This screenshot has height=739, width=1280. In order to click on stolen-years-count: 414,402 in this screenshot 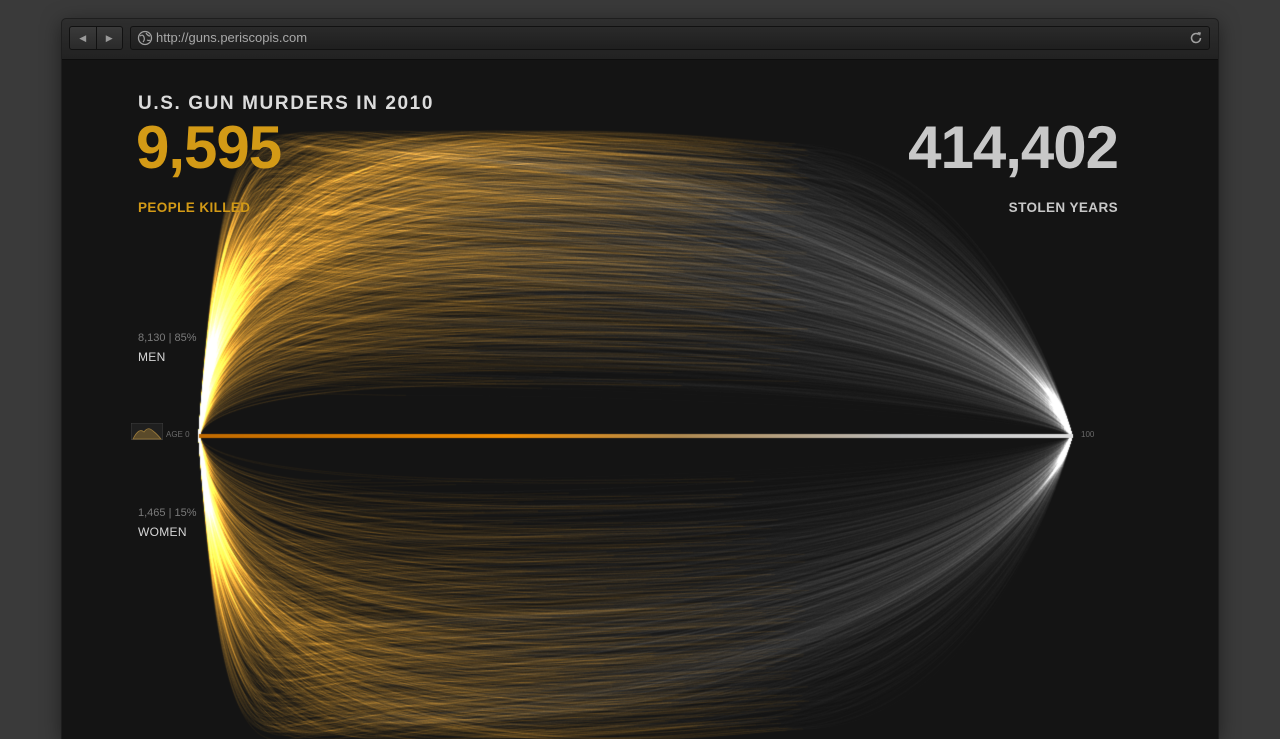, I will do `click(1013, 147)`.